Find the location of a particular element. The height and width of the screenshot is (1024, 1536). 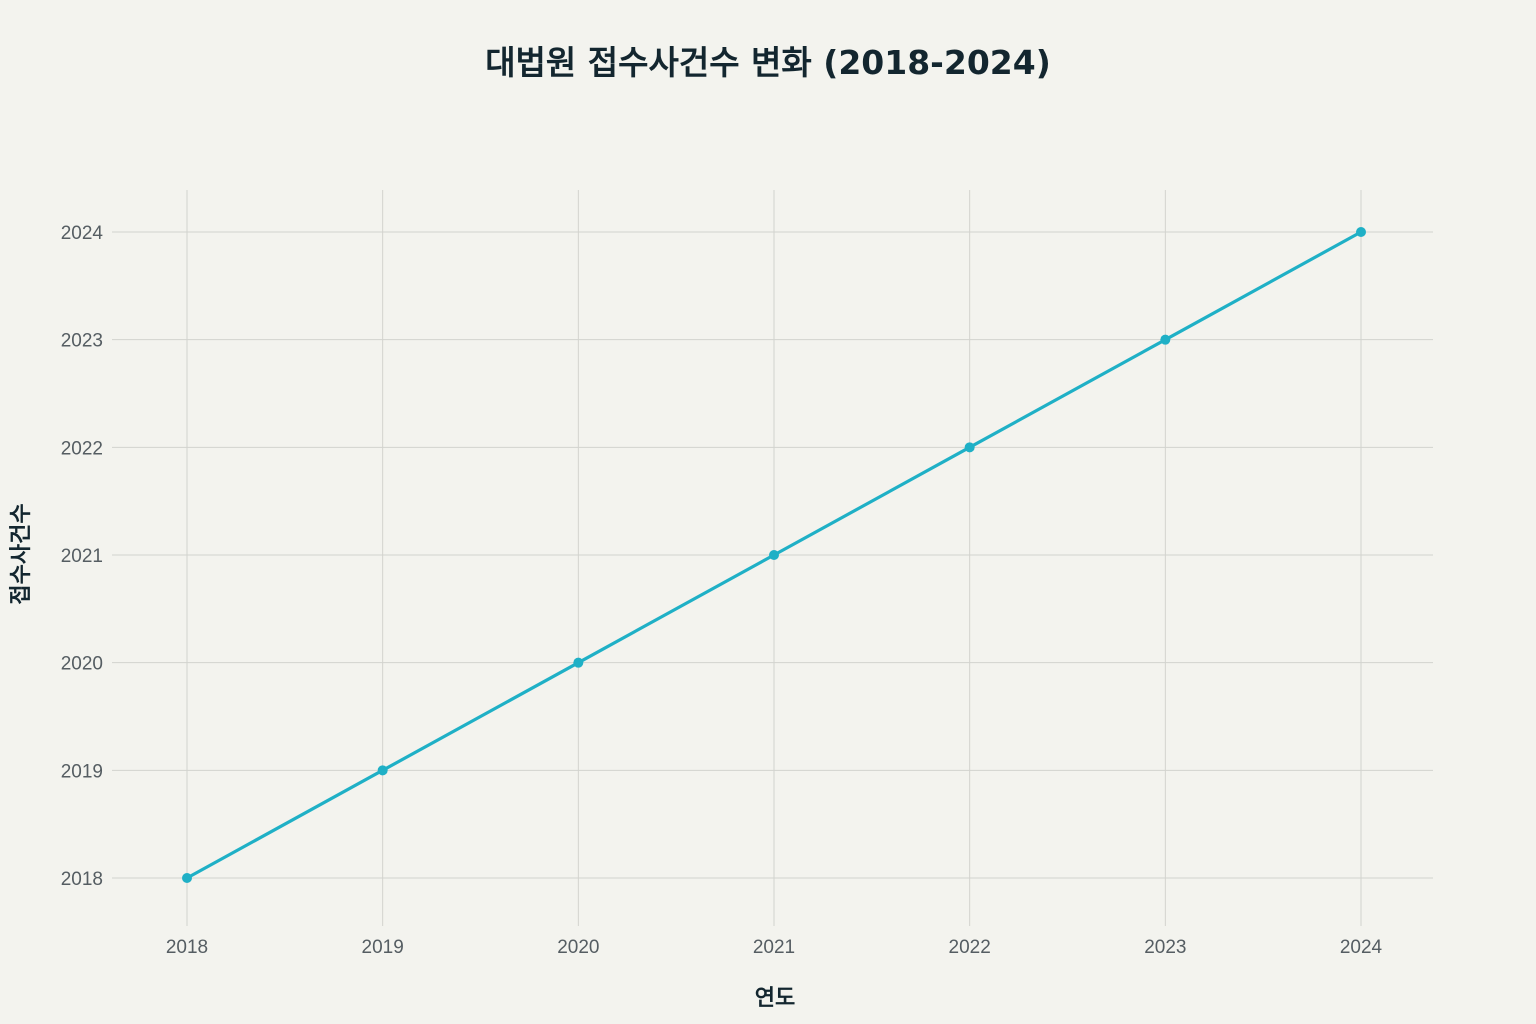

x-axis-ticks: 2018 2019 2020 2021 2022 2023 2024 is located at coordinates (774, 947).